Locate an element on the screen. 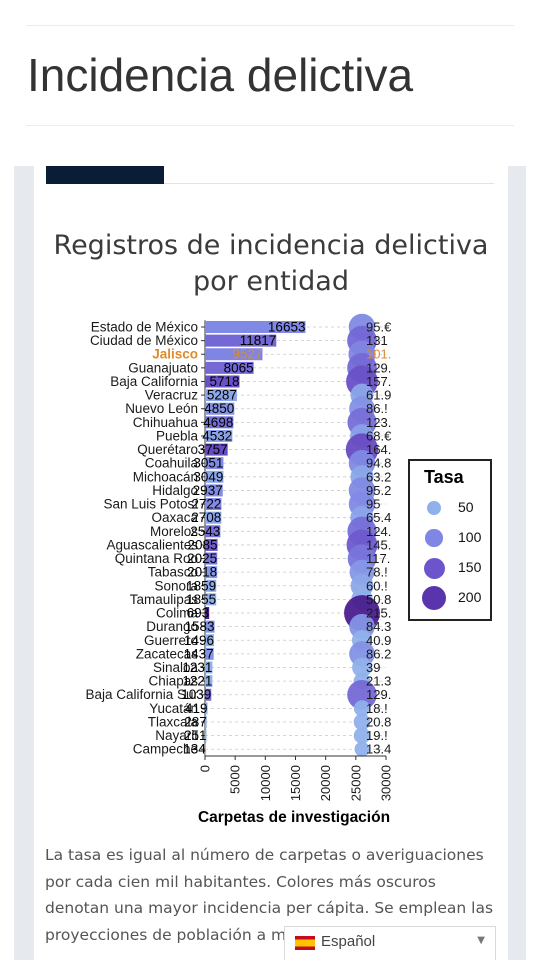  rate-label: 50.8 is located at coordinates (378, 599).